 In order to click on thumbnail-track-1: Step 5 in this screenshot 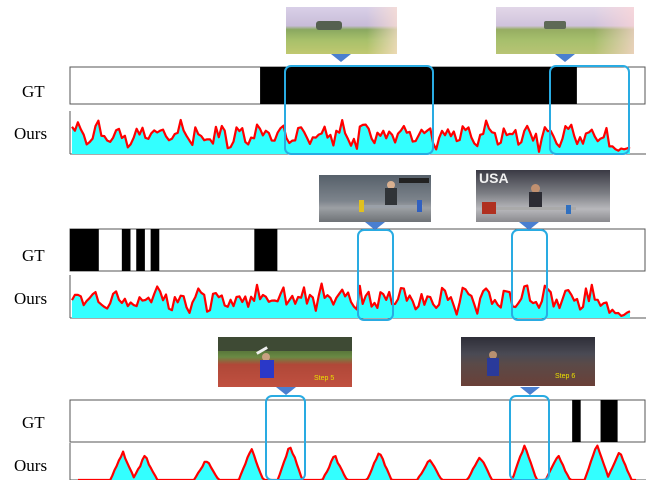, I will do `click(285, 362)`.